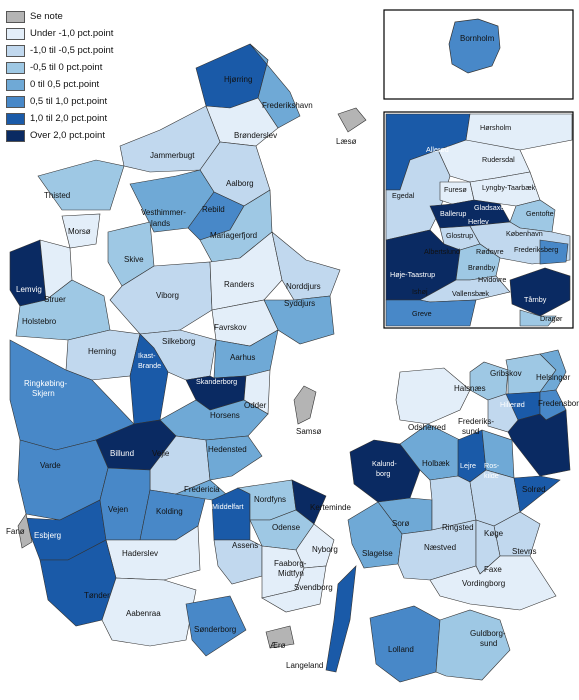 Image resolution: width=579 pixels, height=700 pixels. What do you see at coordinates (202, 489) in the screenshot?
I see `label-fredericia: Fredericia` at bounding box center [202, 489].